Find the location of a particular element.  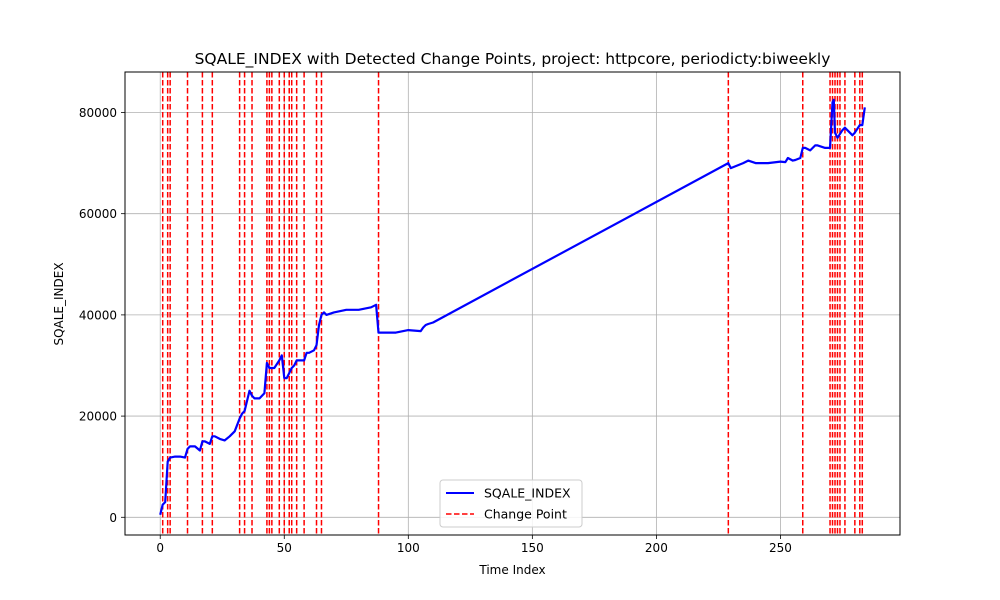

y-tick-label: 0 is located at coordinates (113, 518).